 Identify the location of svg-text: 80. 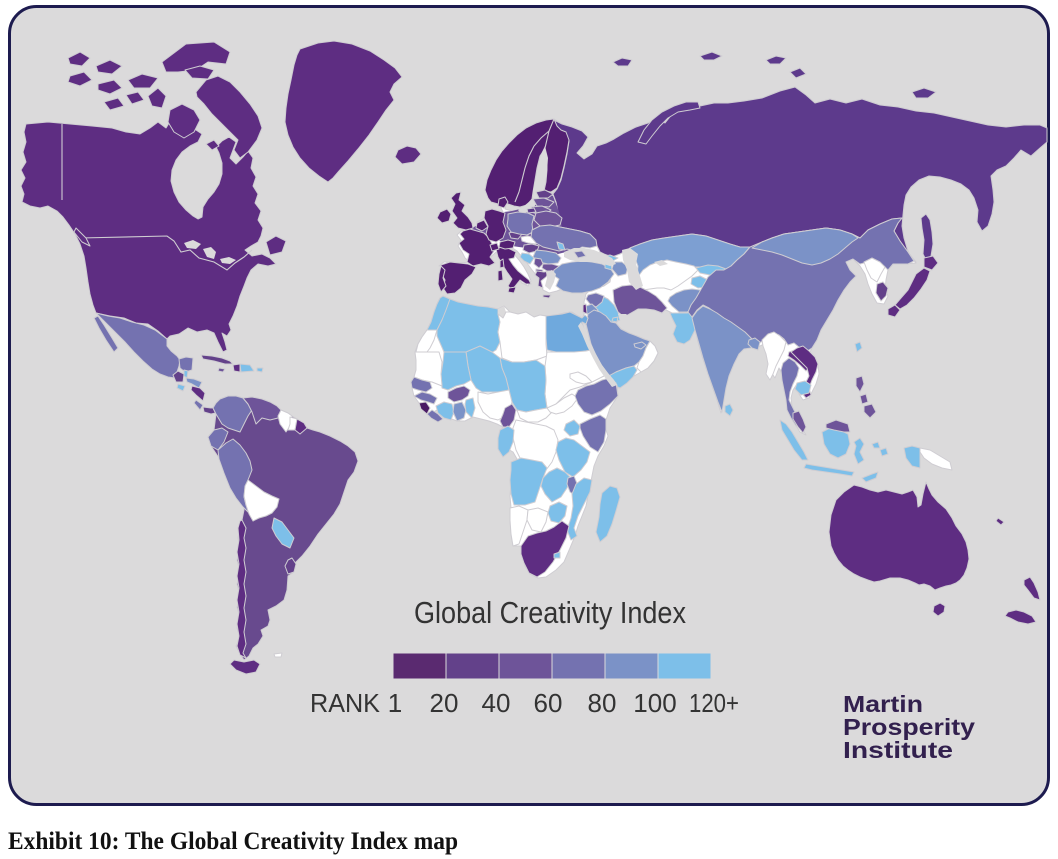
(602, 703).